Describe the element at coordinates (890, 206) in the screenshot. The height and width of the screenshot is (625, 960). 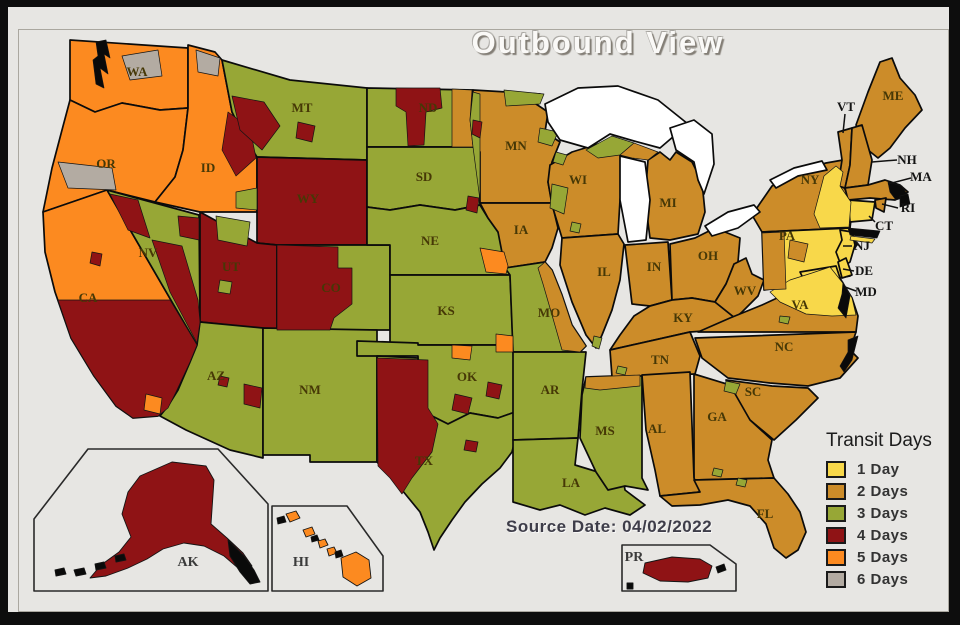
I see `callout-line-RI` at that location.